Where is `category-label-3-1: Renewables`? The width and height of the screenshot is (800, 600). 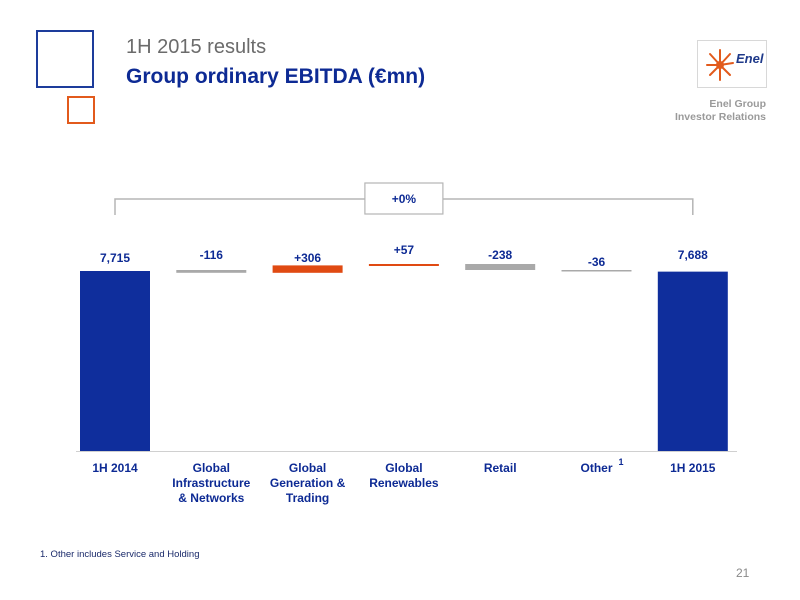 category-label-3-1: Renewables is located at coordinates (404, 483).